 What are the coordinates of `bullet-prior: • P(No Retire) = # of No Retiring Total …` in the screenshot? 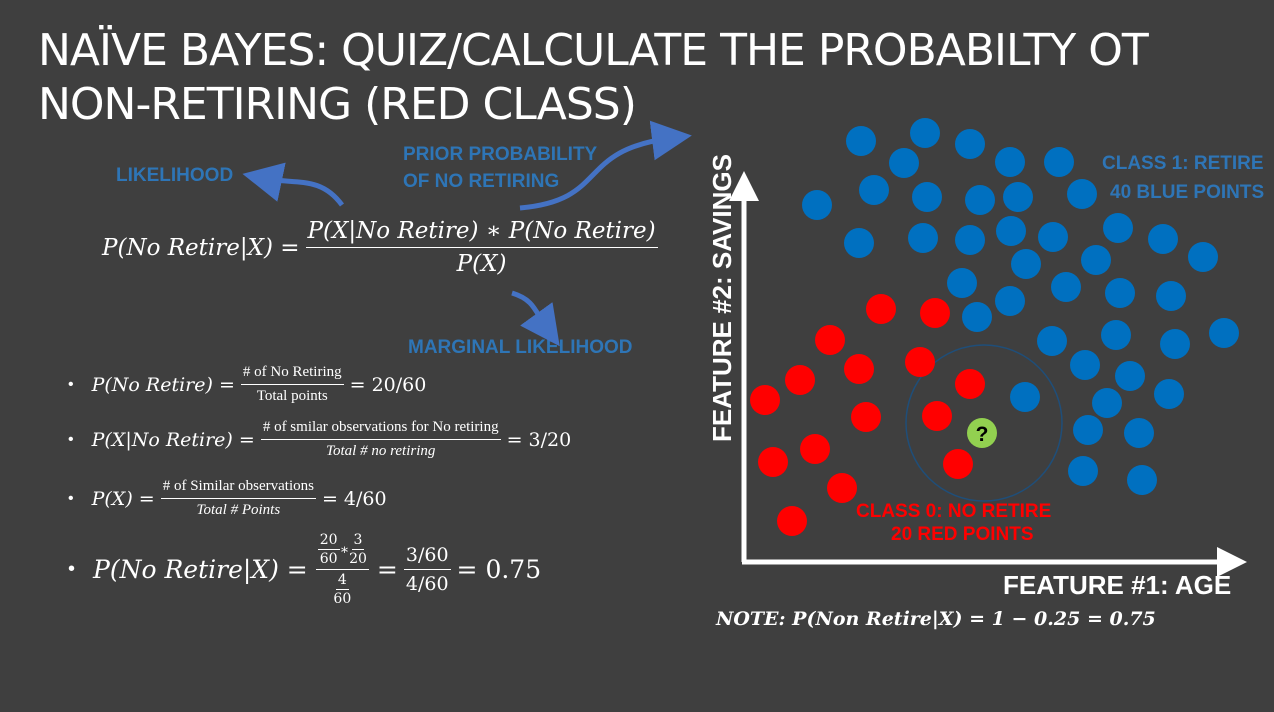 It's located at (247, 384).